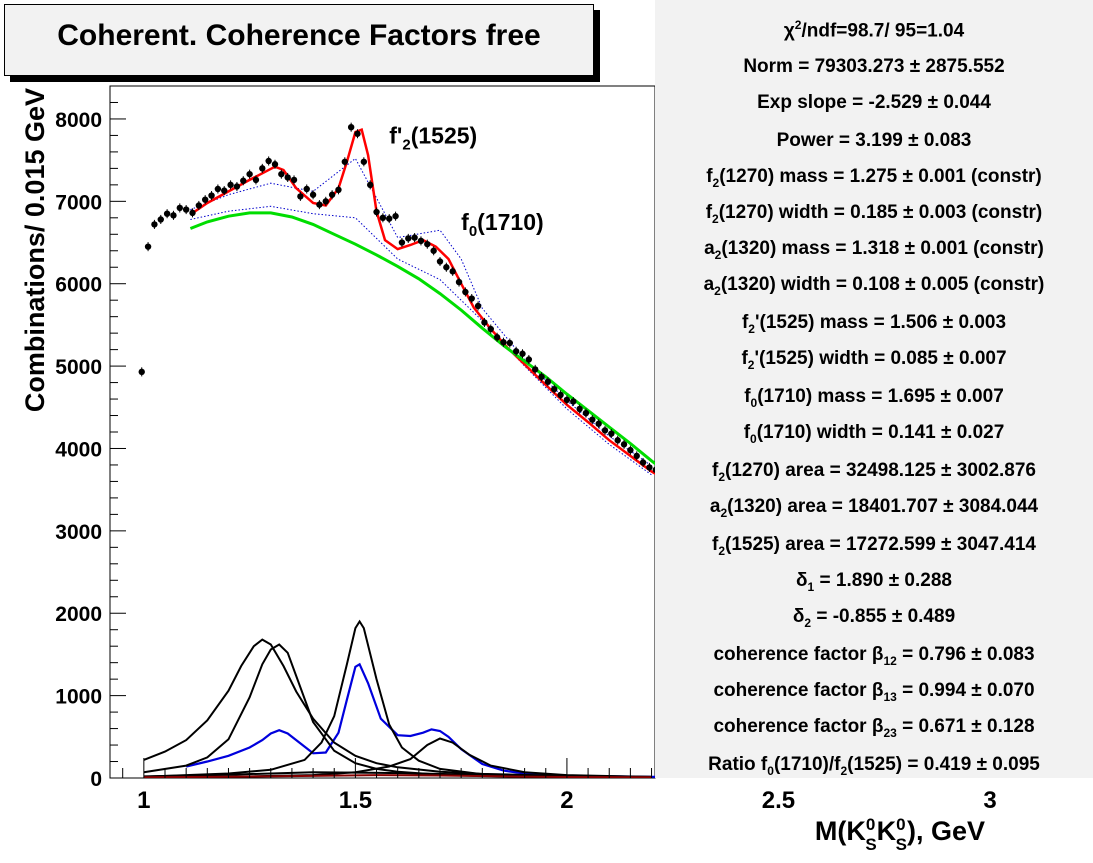 This screenshot has height=863, width=1093. I want to click on x-tick-label: 2, so click(566, 800).